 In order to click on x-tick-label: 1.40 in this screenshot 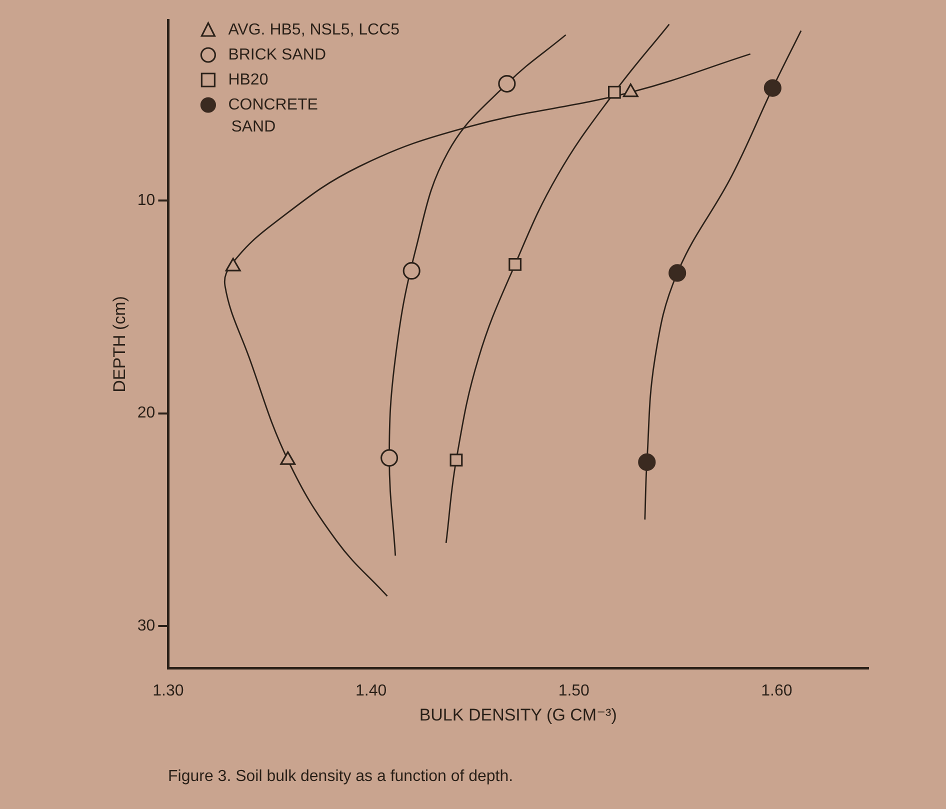, I will do `click(371, 691)`.